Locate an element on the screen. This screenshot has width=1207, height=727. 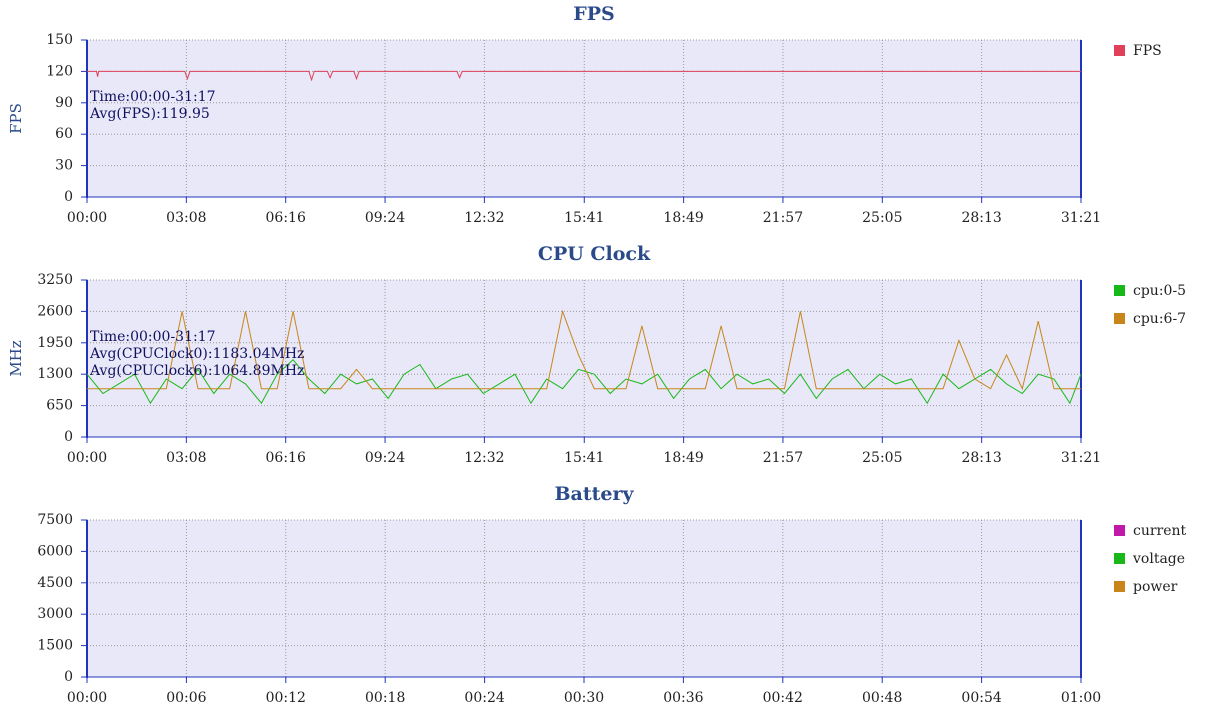
y-tick-label: 30 is located at coordinates (64, 166).